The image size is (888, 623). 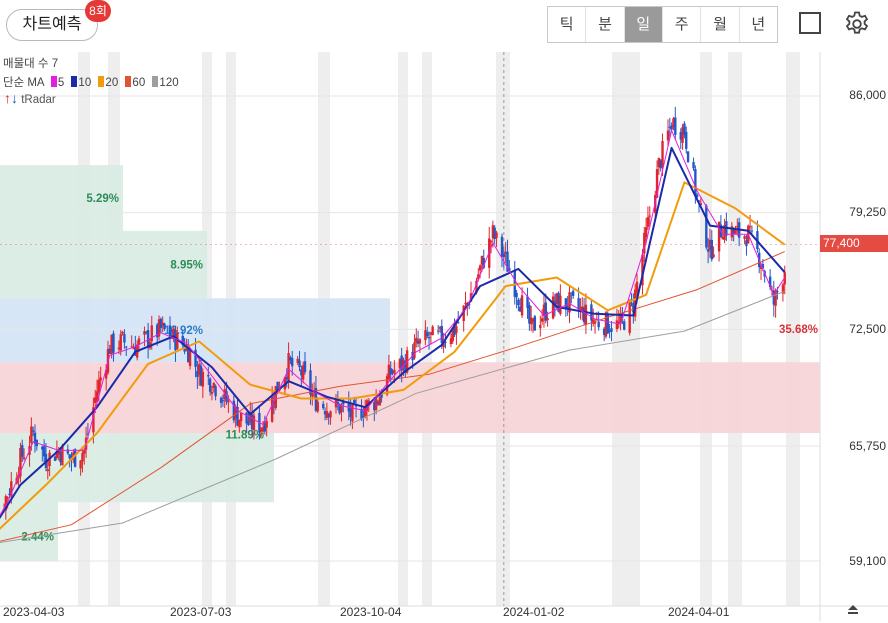 I want to click on price-axis-label: 86,000, so click(x=867, y=95).